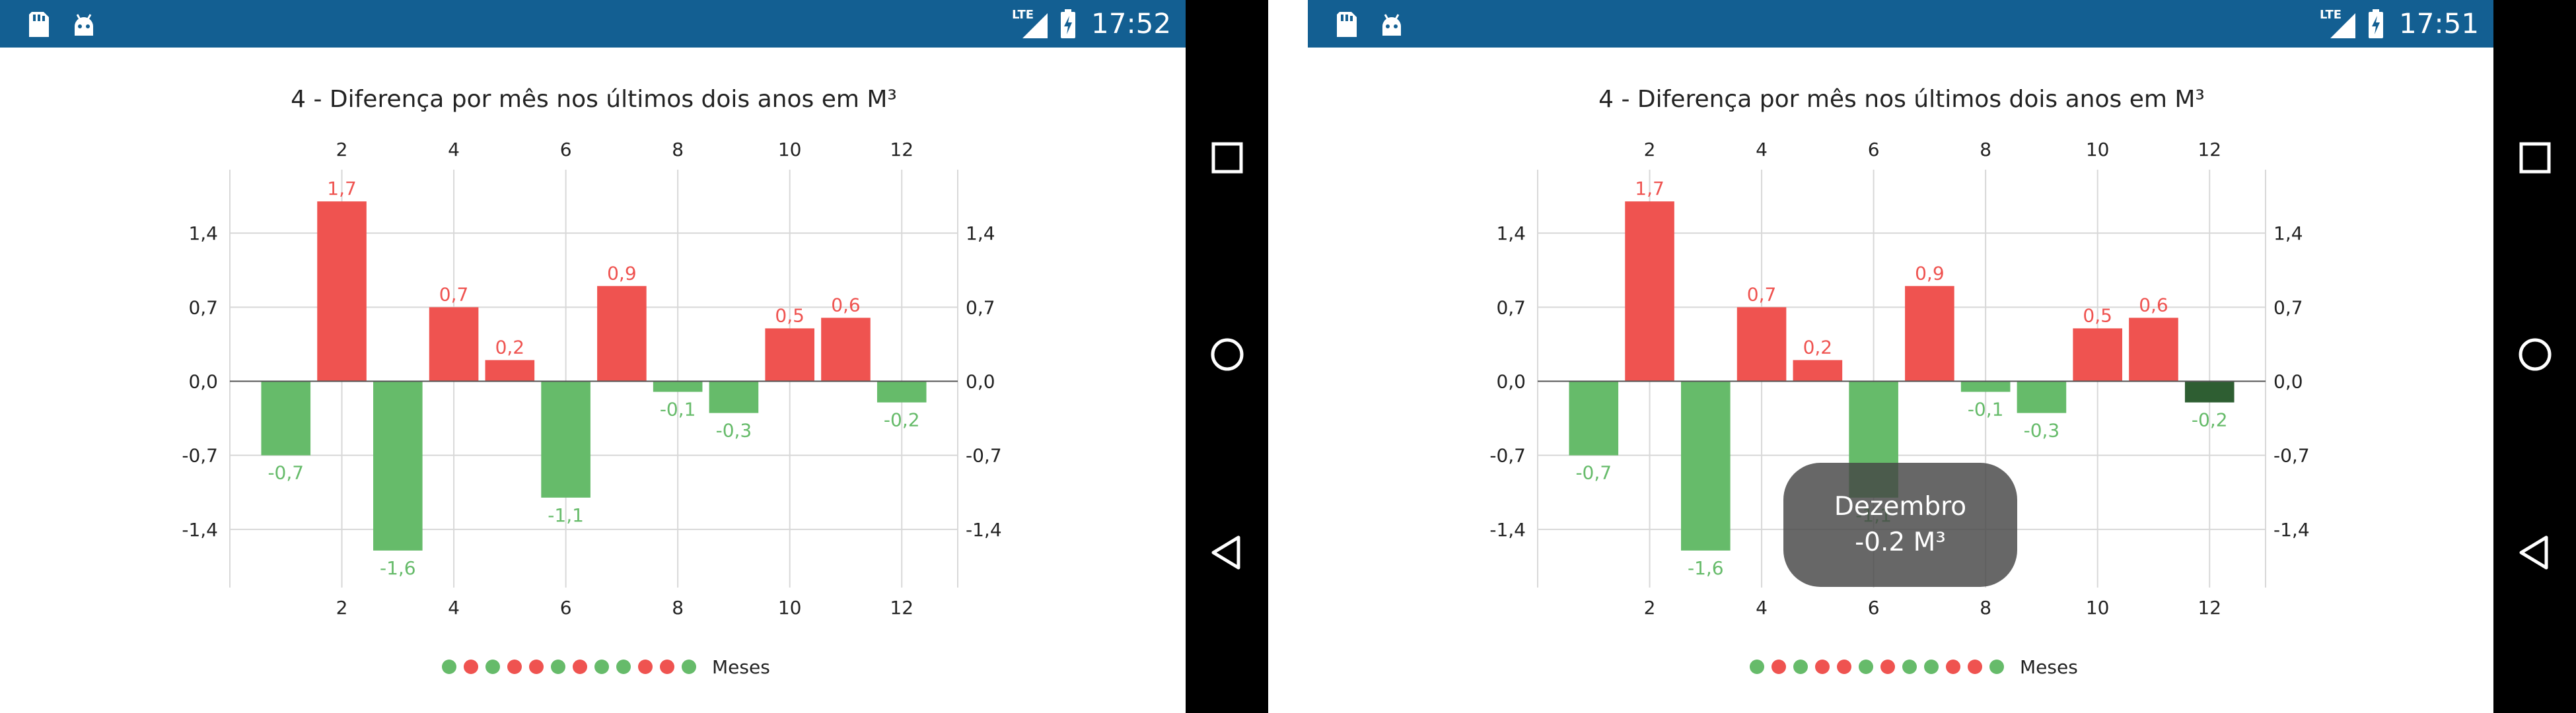 Image resolution: width=2576 pixels, height=713 pixels. Describe the element at coordinates (2210, 149) in the screenshot. I see `x-tick-label-top: 12` at that location.